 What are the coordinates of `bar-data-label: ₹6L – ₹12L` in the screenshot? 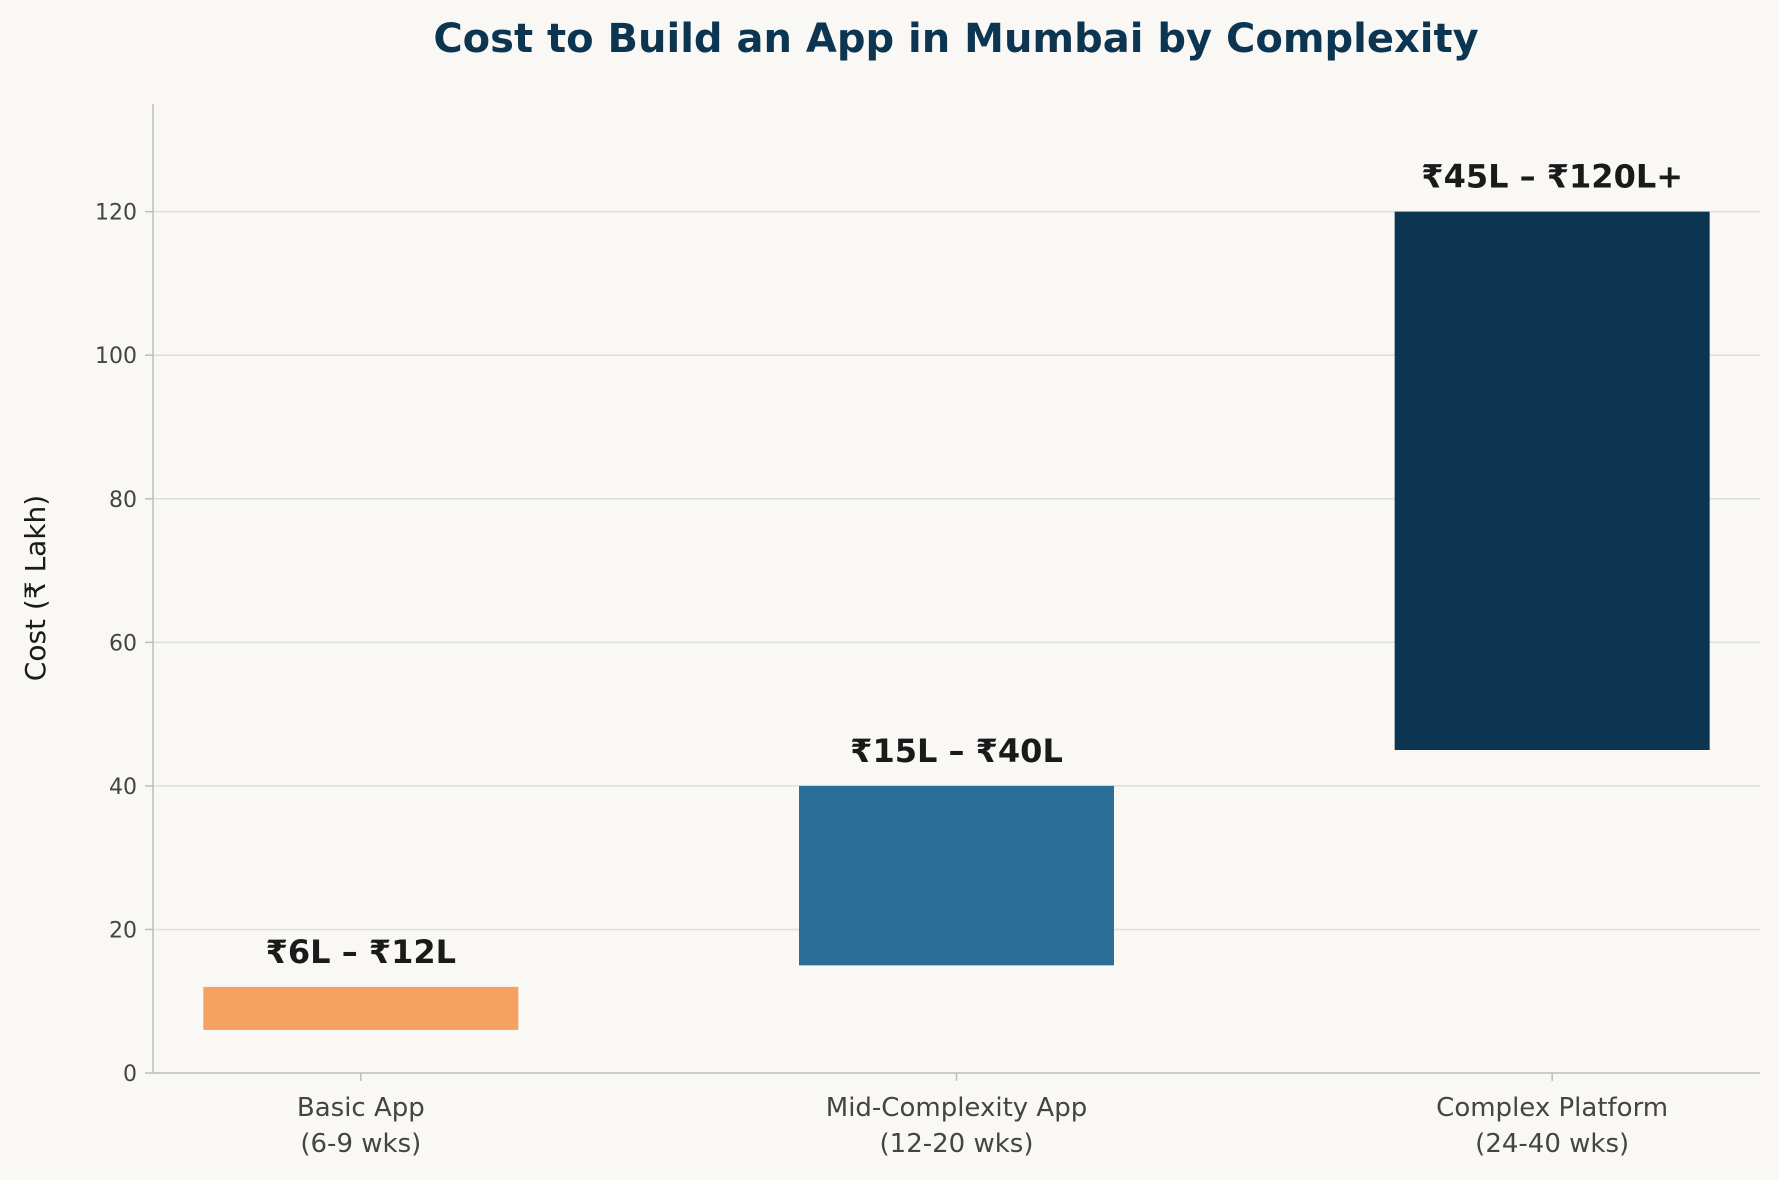 It's located at (361, 952).